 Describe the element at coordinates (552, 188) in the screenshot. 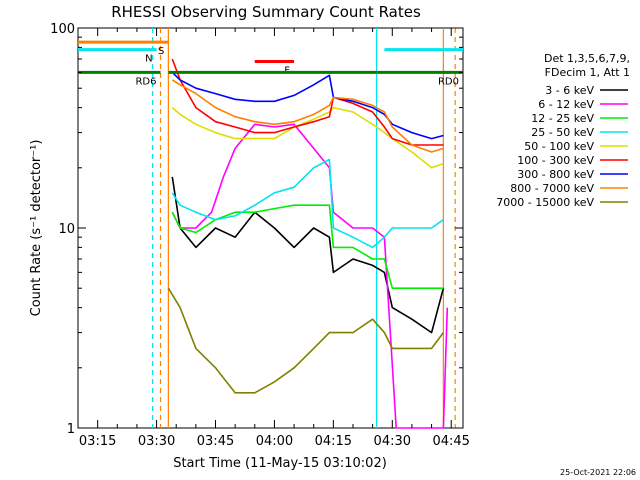

I see `legend-label-8: 800 - 7000 keV` at that location.